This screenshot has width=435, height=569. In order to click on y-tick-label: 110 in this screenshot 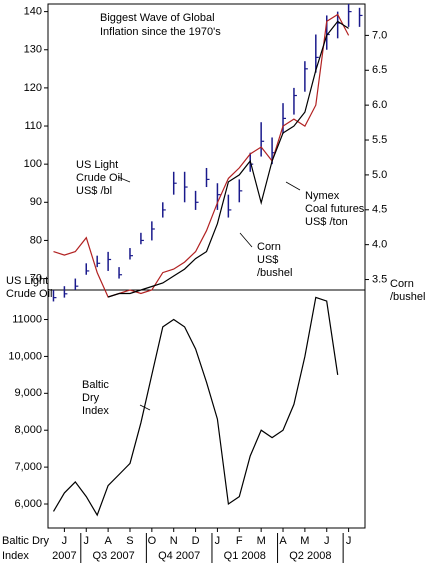, I will do `click(33, 126)`.